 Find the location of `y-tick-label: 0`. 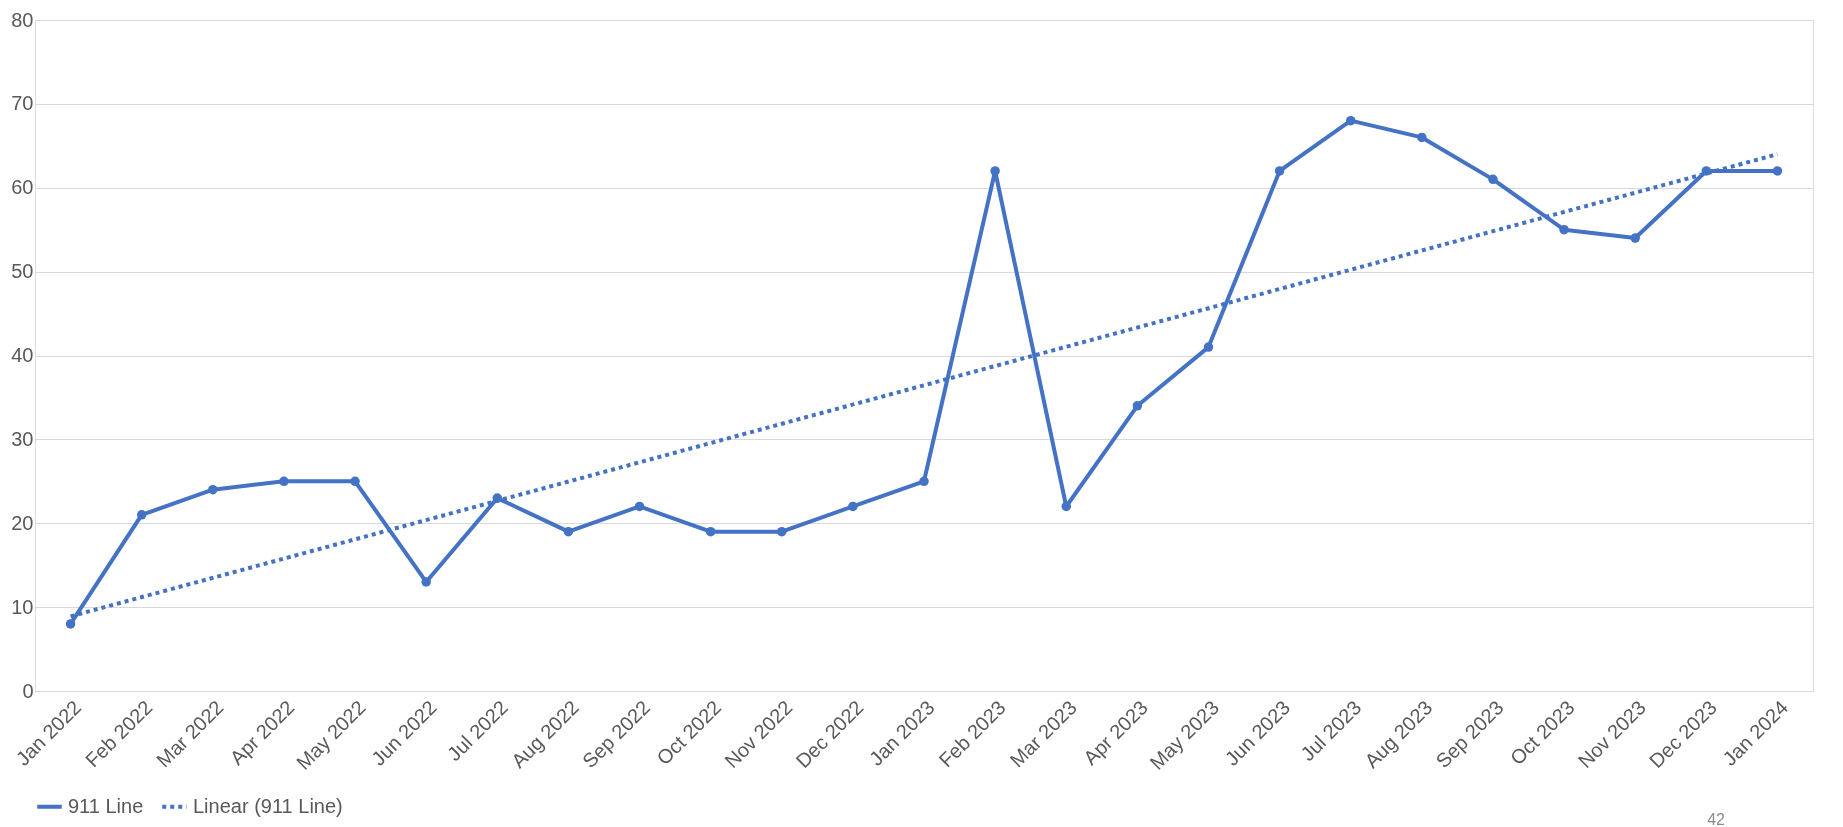

y-tick-label: 0 is located at coordinates (28, 690).